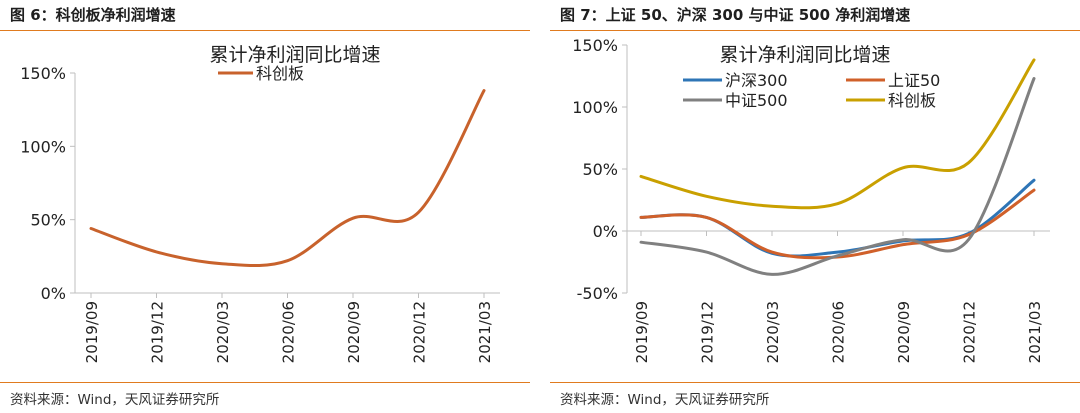 Image resolution: width=1080 pixels, height=413 pixels. What do you see at coordinates (756, 100) in the screenshot?
I see `legend-label: 中证500` at bounding box center [756, 100].